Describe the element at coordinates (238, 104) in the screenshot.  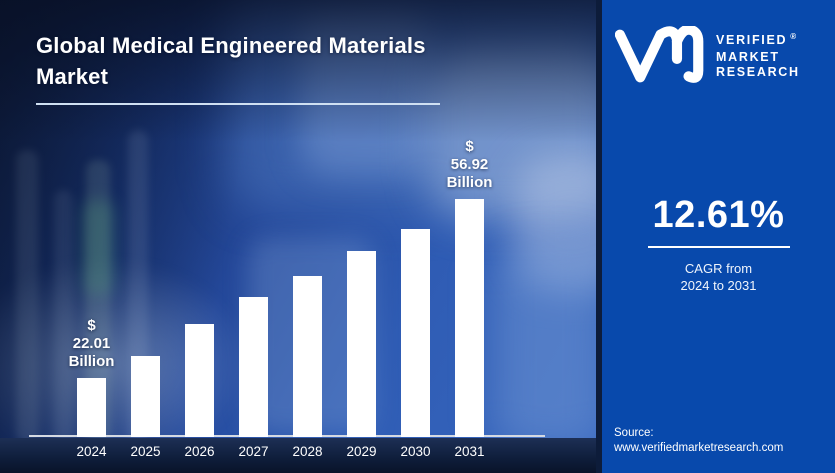
I see `title-underline` at that location.